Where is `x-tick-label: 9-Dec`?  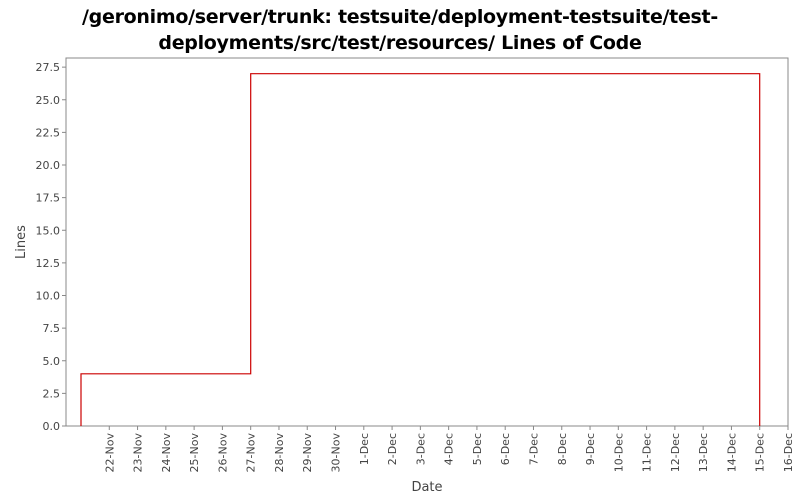
x-tick-label: 9-Dec is located at coordinates (590, 449).